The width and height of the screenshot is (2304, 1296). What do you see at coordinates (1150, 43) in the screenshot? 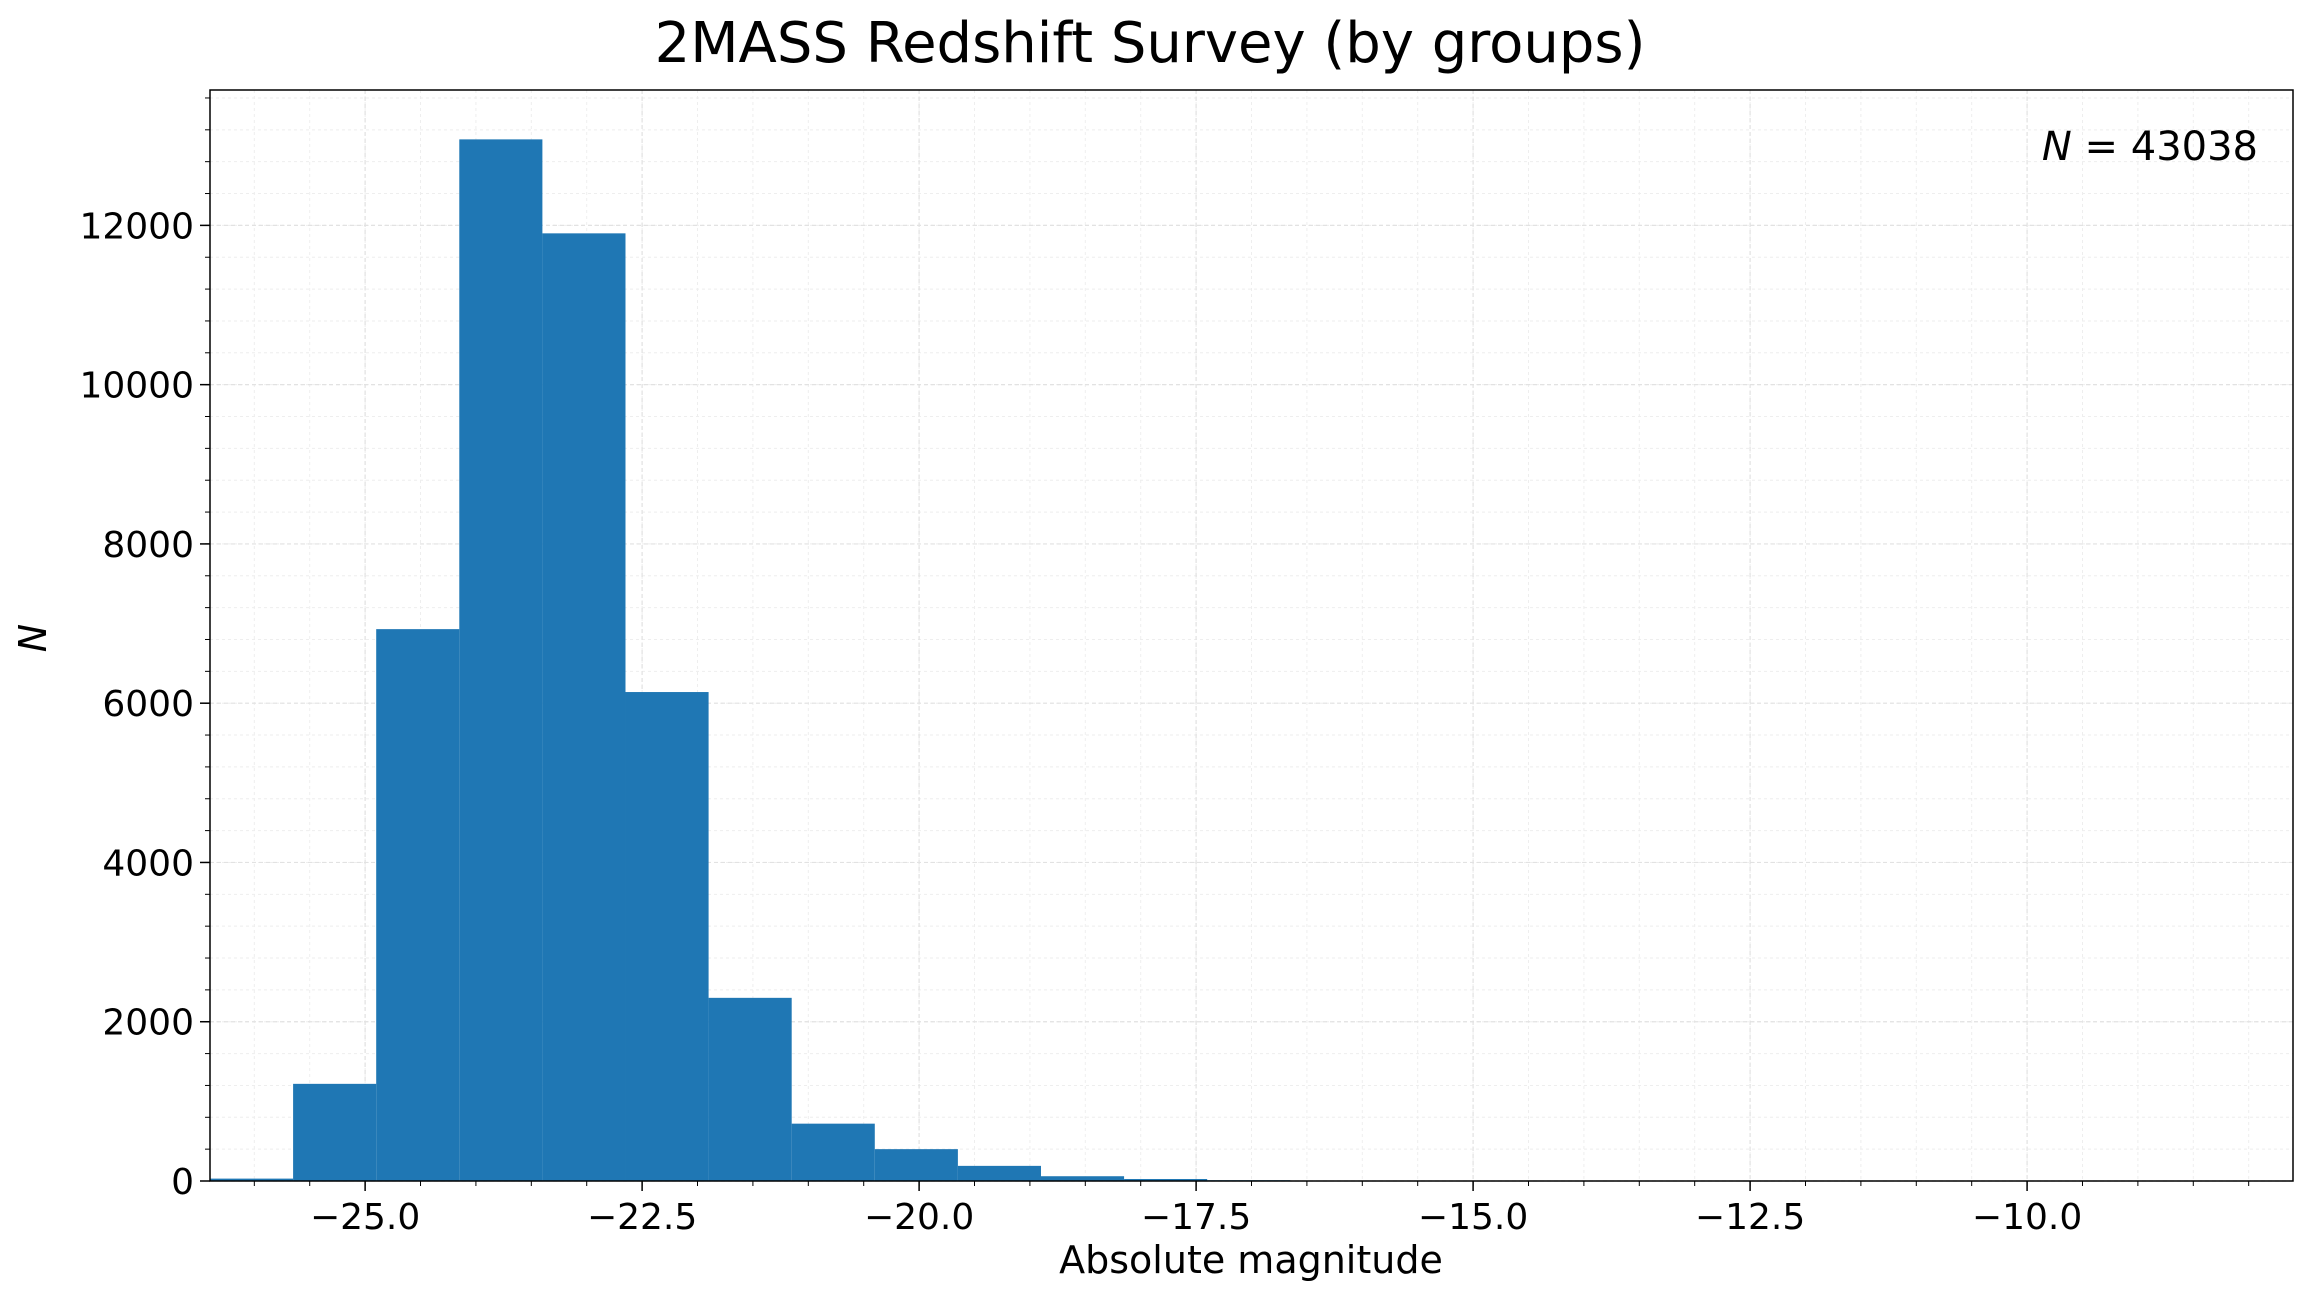
I see `chart-title: 2MASS Redshift Survey (by groups)` at bounding box center [1150, 43].